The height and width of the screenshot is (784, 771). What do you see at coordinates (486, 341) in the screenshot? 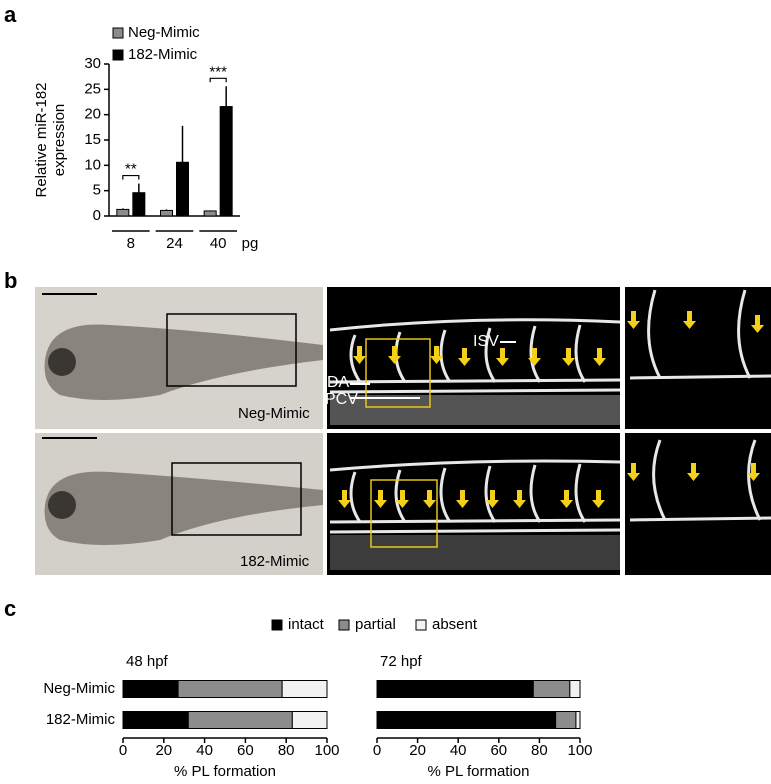
I see `vessel-label: ISV` at bounding box center [486, 341].